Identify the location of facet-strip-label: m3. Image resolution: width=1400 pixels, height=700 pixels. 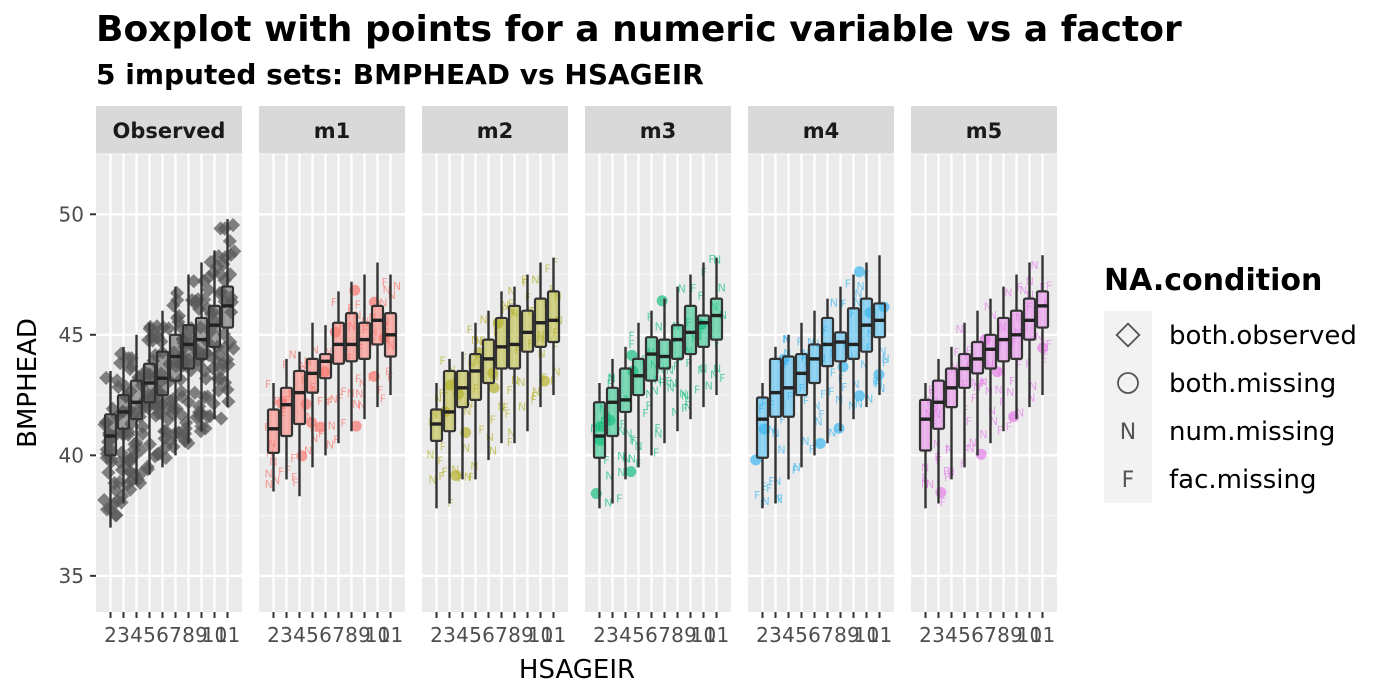
(658, 131).